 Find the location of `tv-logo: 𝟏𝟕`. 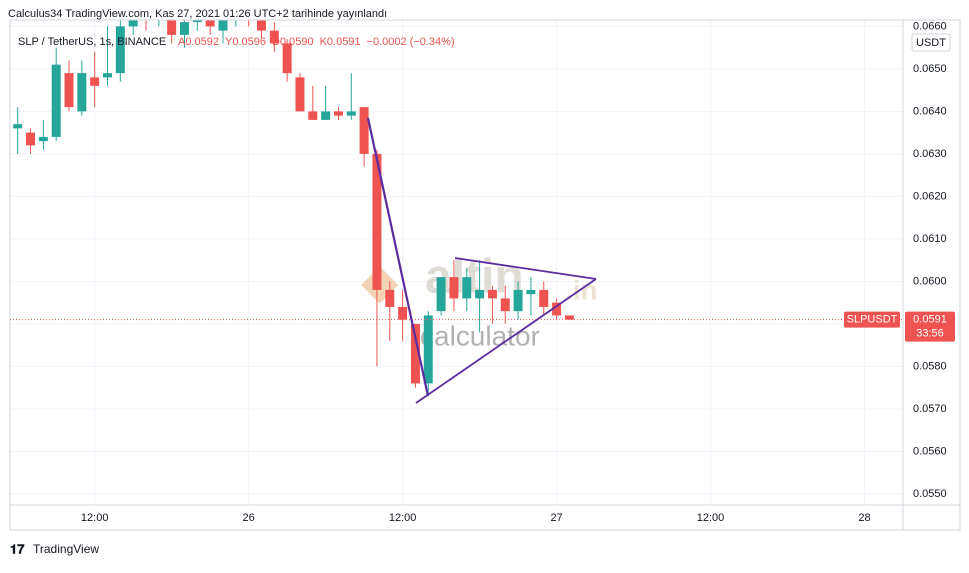

tv-logo: 𝟏𝟕 is located at coordinates (17, 548).